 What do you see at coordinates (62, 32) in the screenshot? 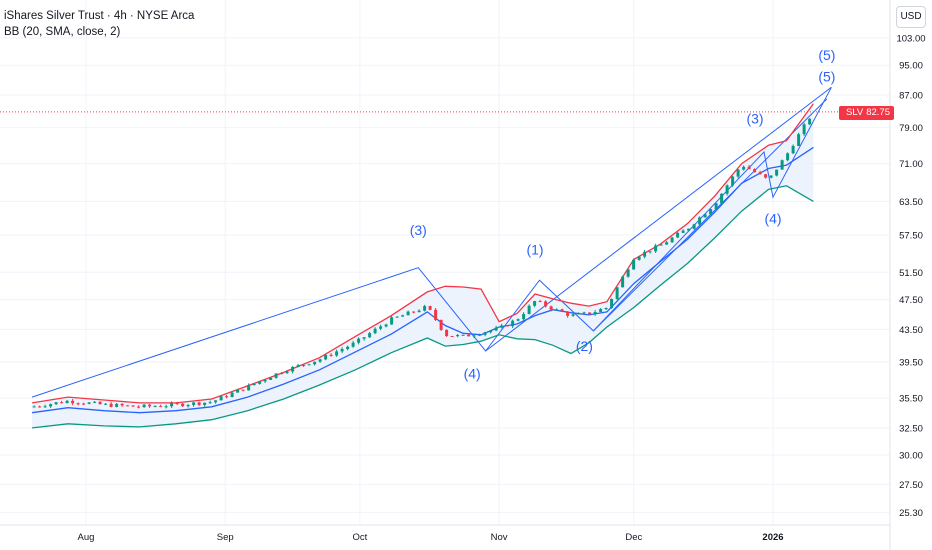
I see `indicator-title: BB (20, SMA, close, 2)` at bounding box center [62, 32].